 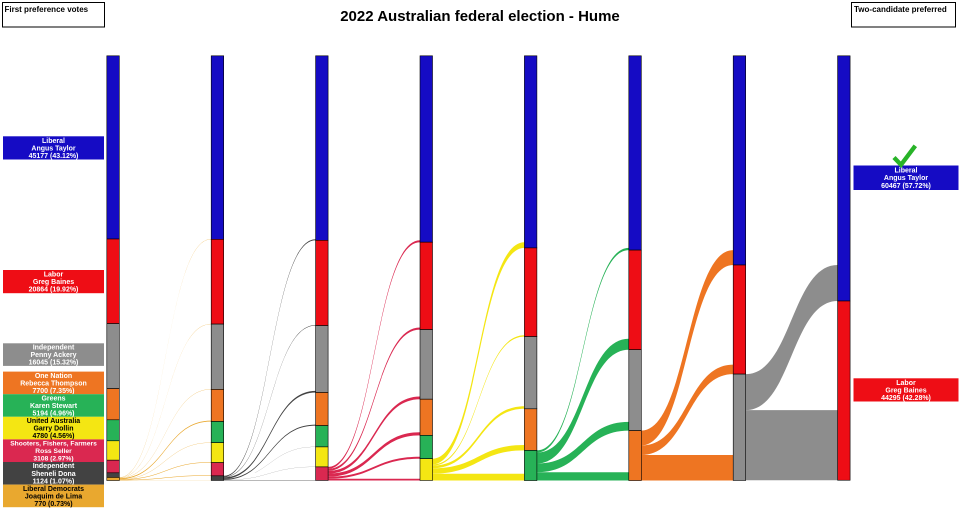 What do you see at coordinates (480, 16) in the screenshot?
I see `svg-text:2022 Australian federal electi: 2022 Australian federal election - Hume` at bounding box center [480, 16].